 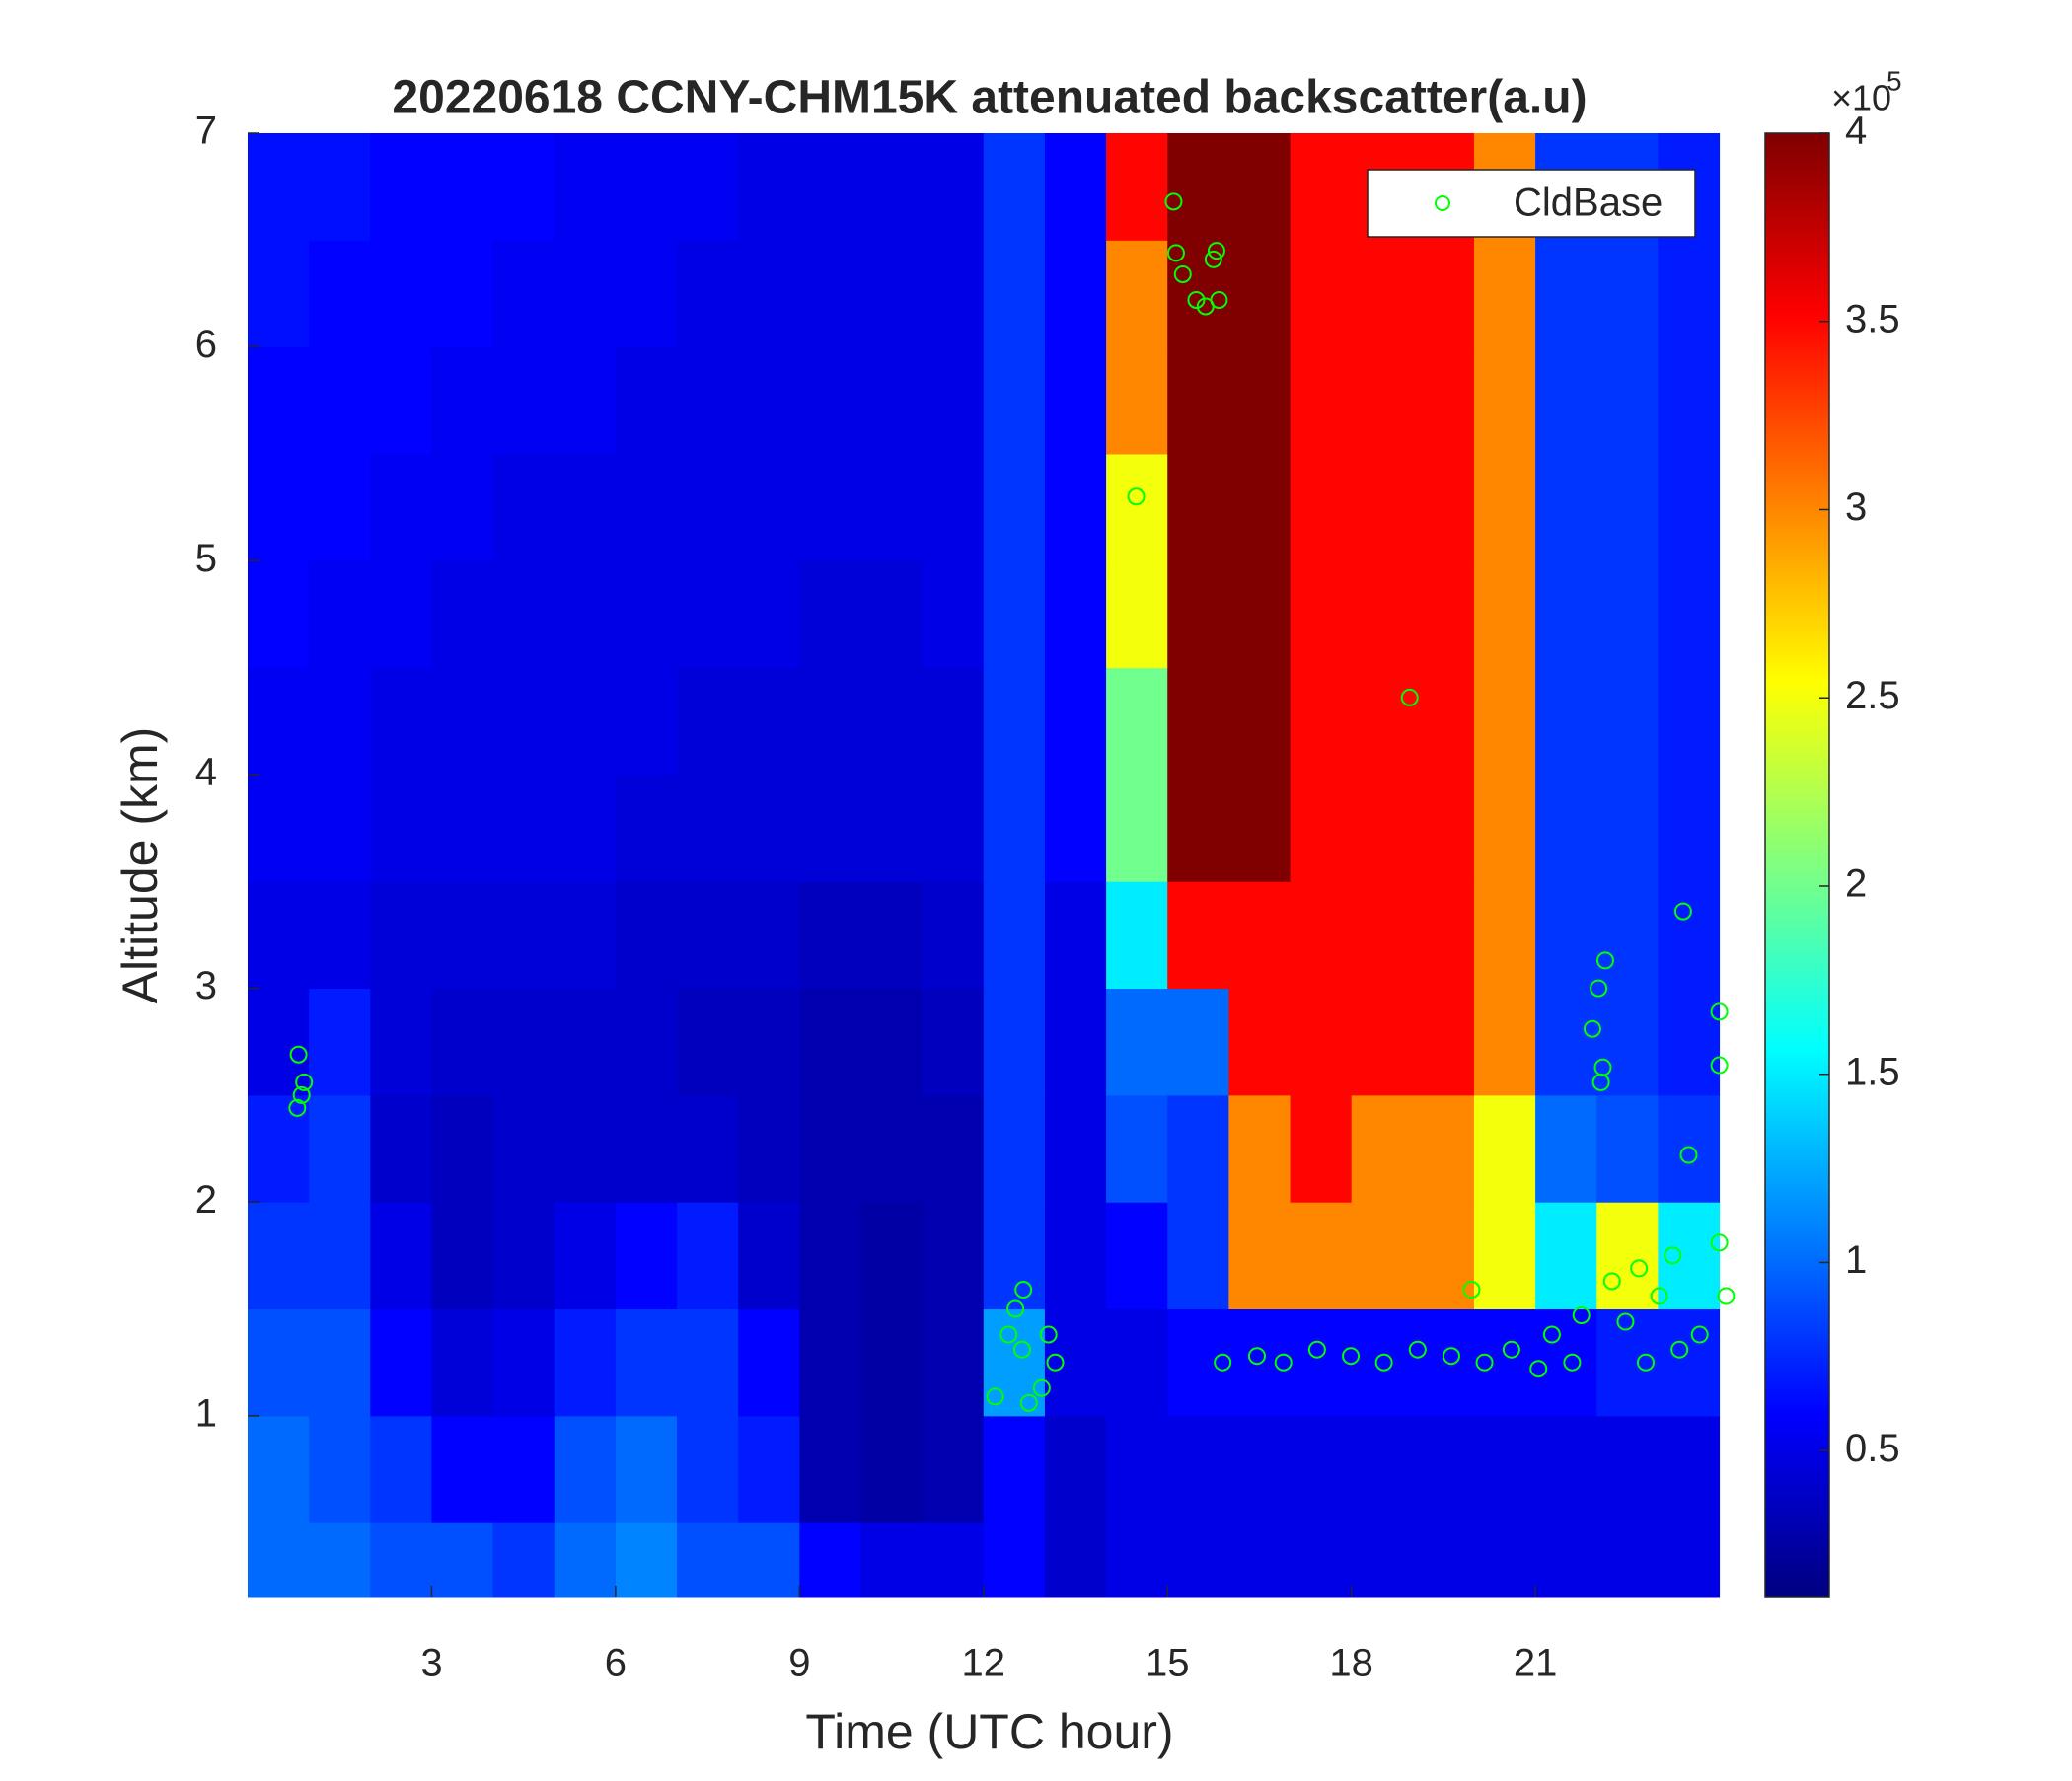 What do you see at coordinates (1873, 1071) in the screenshot?
I see `colorbar-tick-label: 1.5` at bounding box center [1873, 1071].